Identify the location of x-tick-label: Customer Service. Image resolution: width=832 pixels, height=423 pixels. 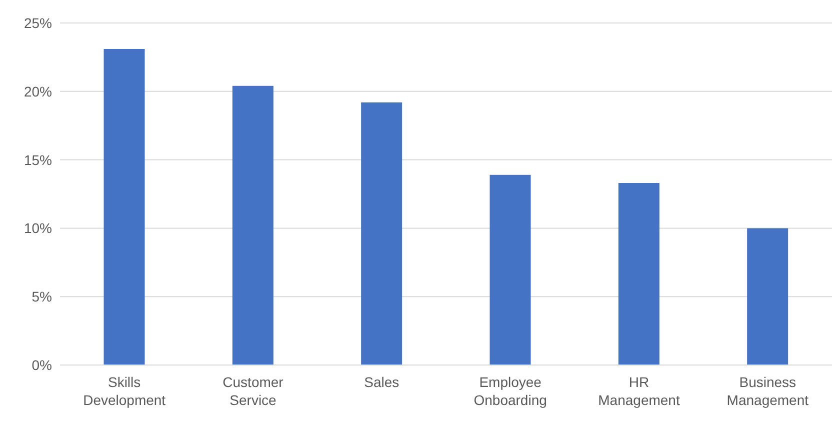
(253, 391).